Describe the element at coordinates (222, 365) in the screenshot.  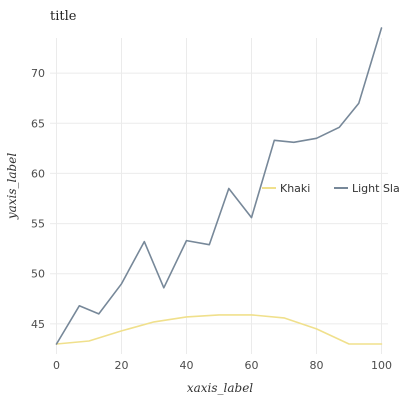
I see `x-tick-labels: 0 20 40 60 80 100` at that location.